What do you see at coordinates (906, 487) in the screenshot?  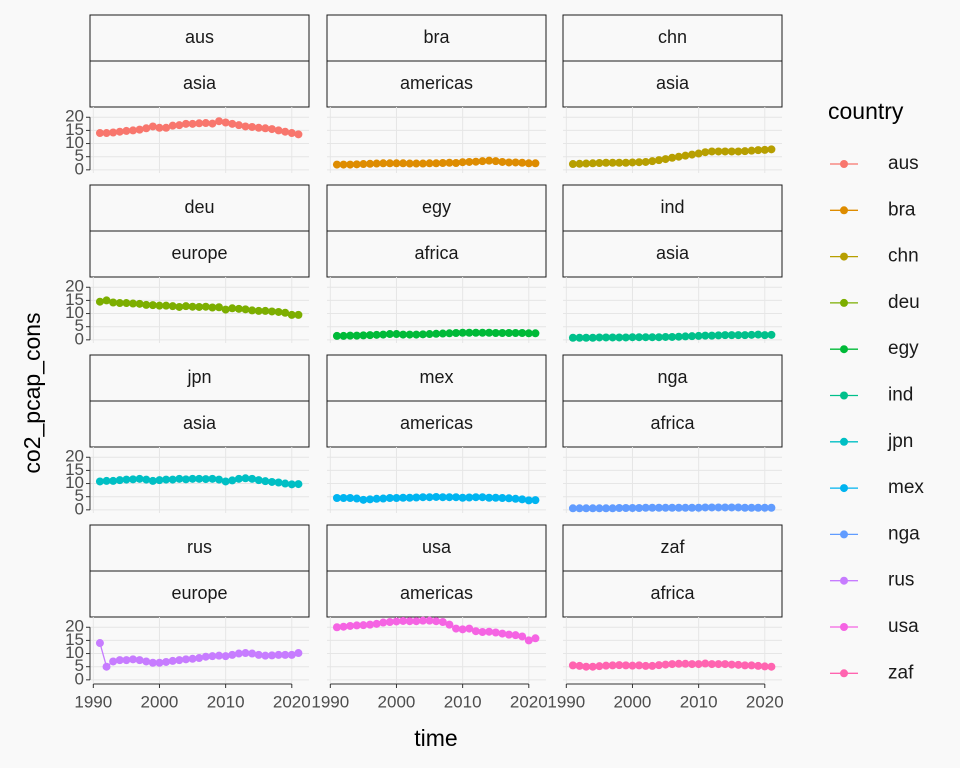 I see `legend-label: mex` at bounding box center [906, 487].